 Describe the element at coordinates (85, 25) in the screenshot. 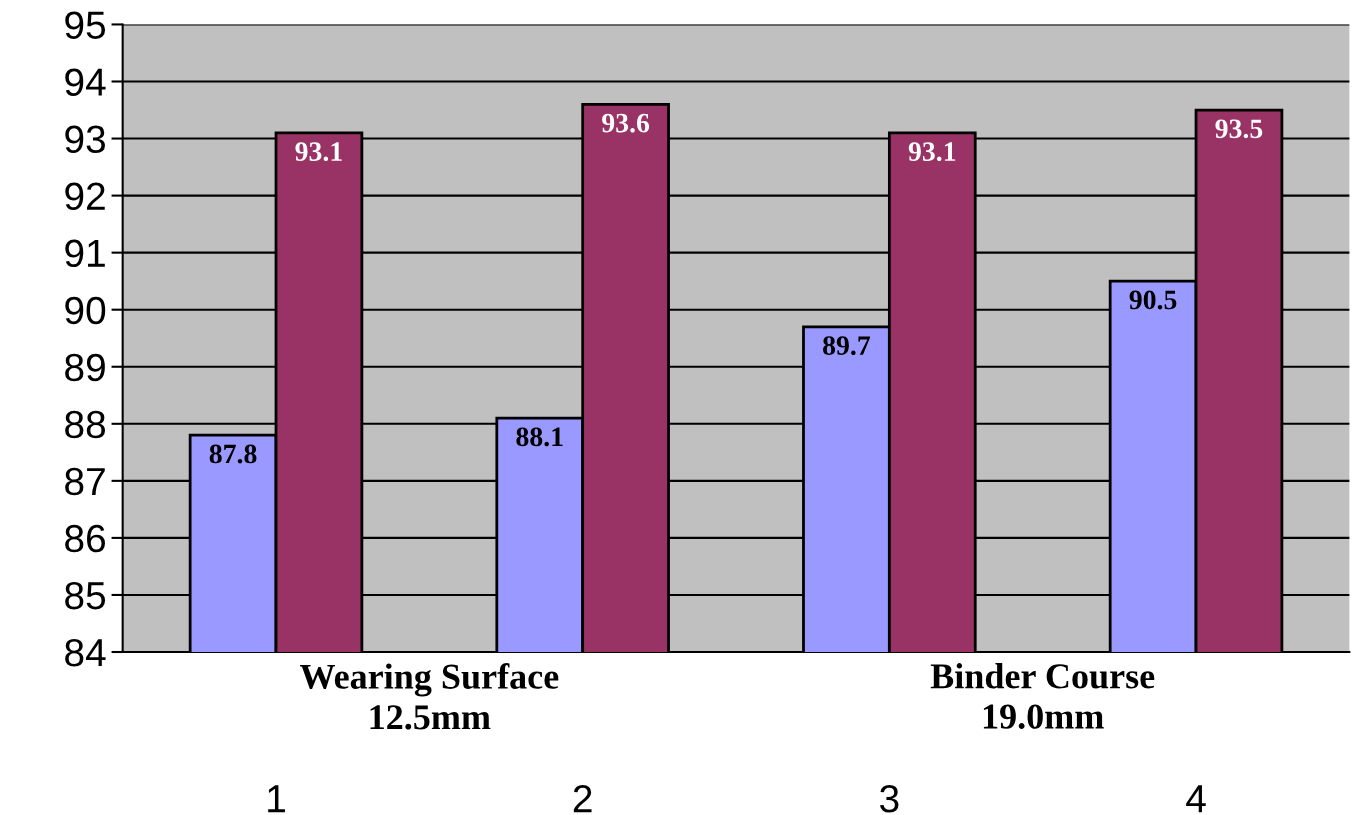

I see `y-tick-label: 95` at that location.